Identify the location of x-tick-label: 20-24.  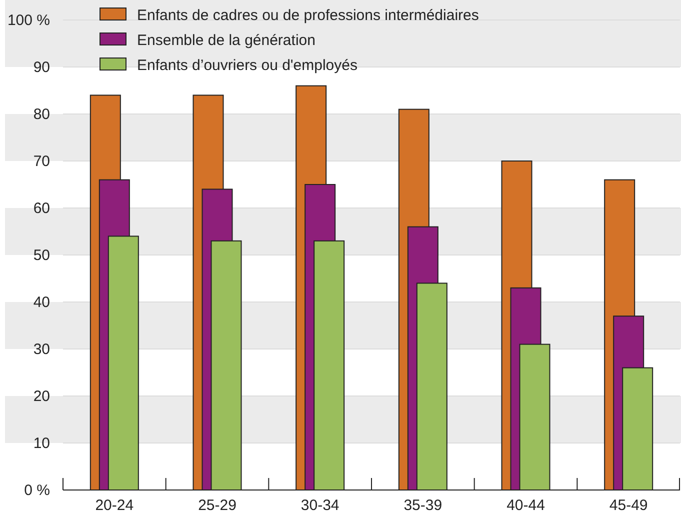
(114, 505).